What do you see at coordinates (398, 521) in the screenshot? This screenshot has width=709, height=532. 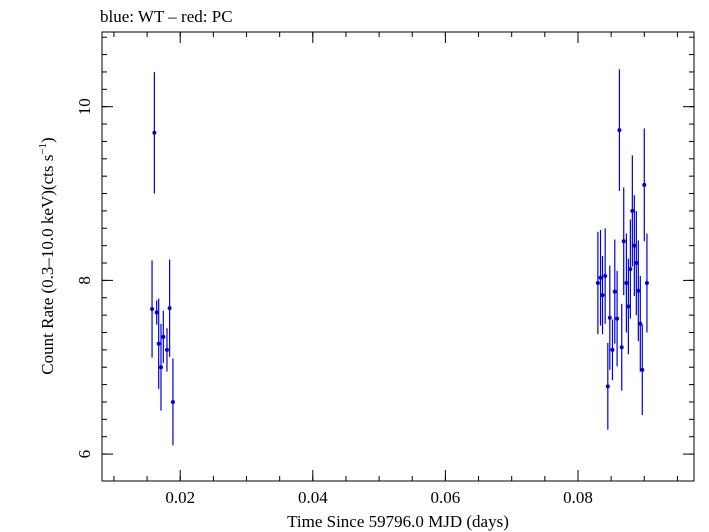 I see `x-axis-label: Time Since 59796.0 MJD (days)` at bounding box center [398, 521].